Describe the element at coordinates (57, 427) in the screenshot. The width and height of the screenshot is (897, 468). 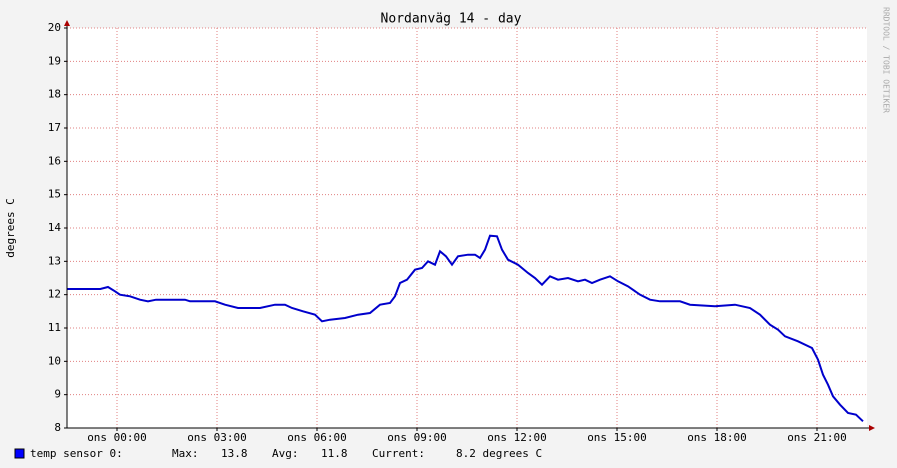
I see `y-tick-label: 8` at that location.